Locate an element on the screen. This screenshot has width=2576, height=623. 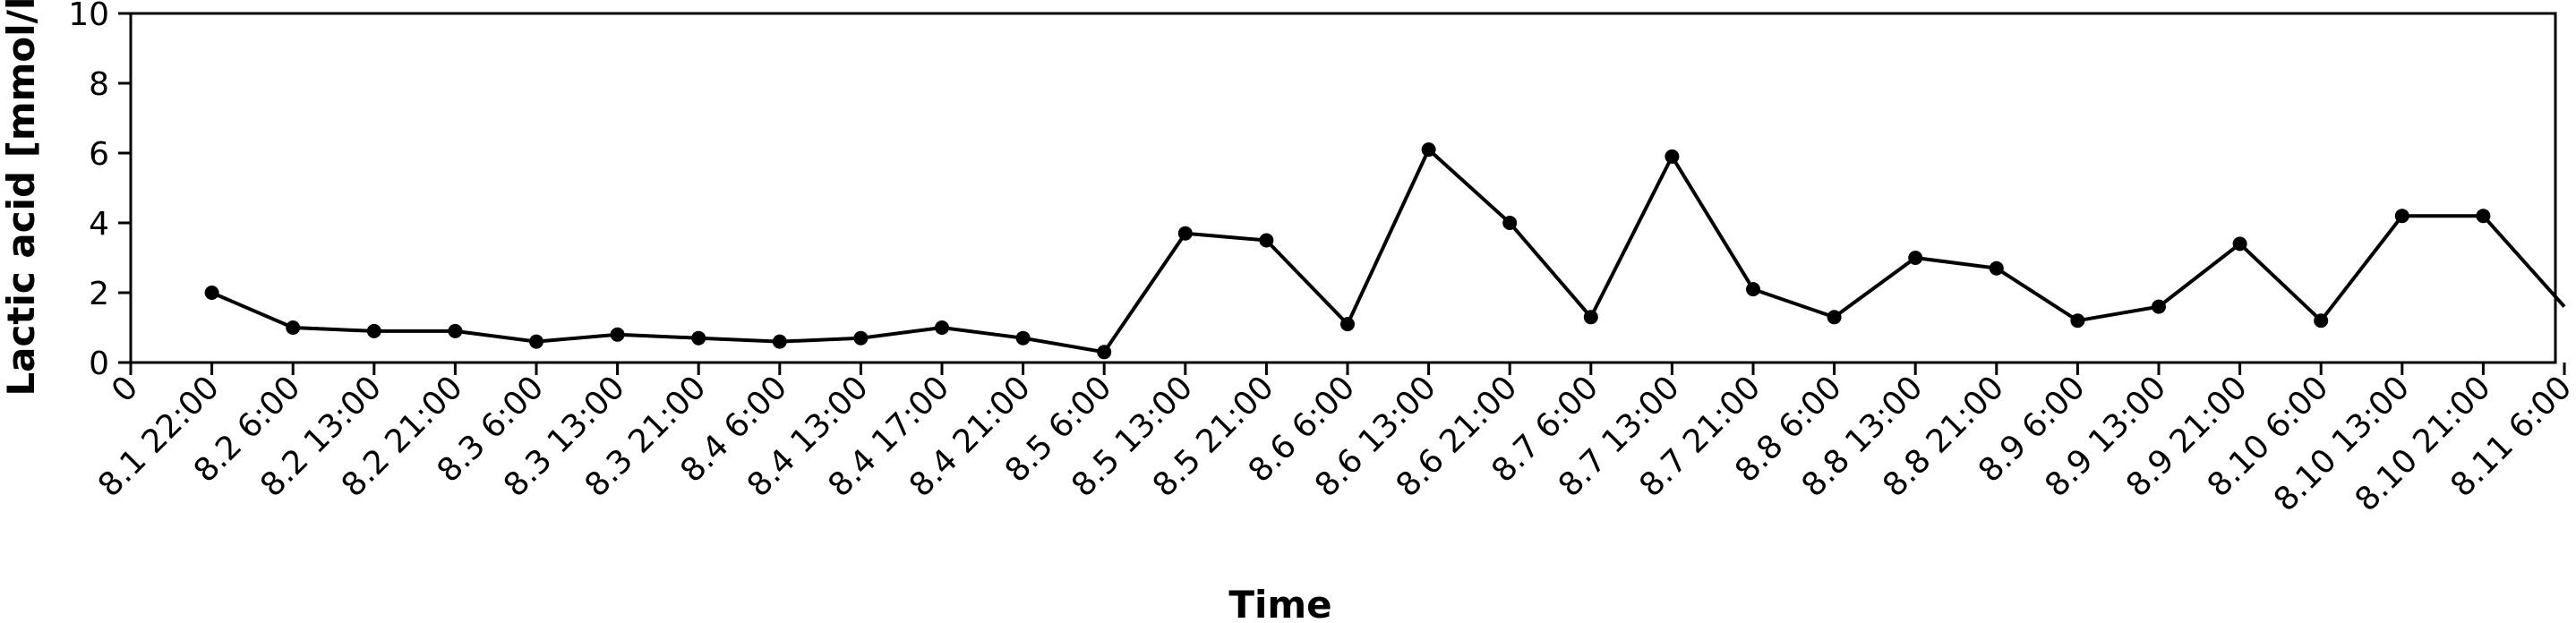
y-tick-label: 6 is located at coordinates (99, 154).